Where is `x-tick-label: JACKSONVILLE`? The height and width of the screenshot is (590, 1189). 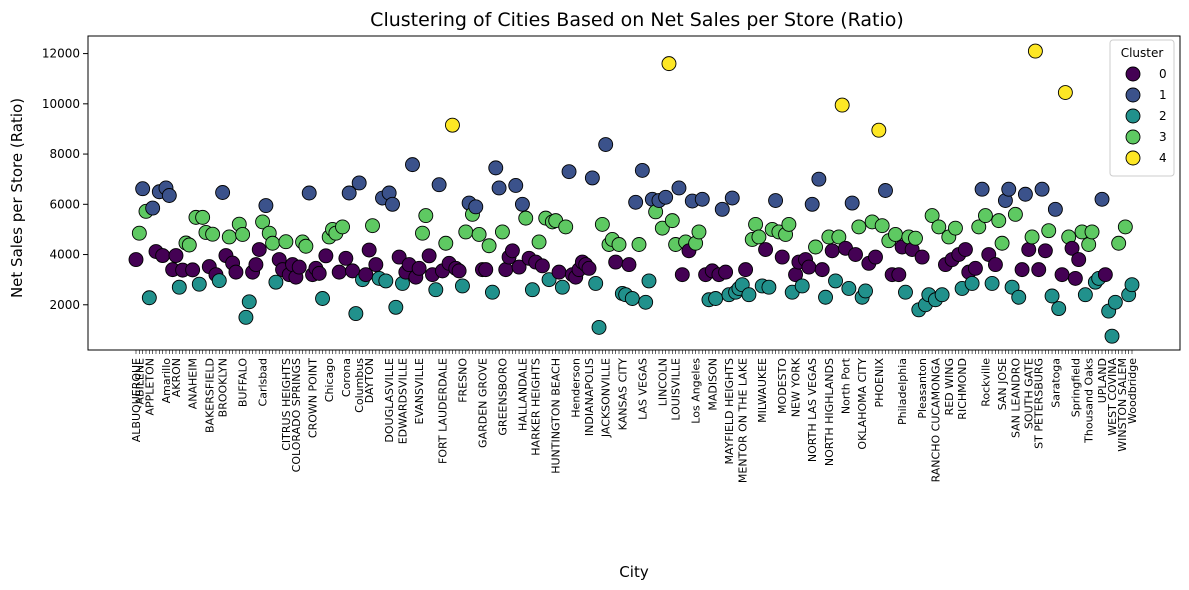
x-tick-label: JACKSONVILLE is located at coordinates (606, 398).